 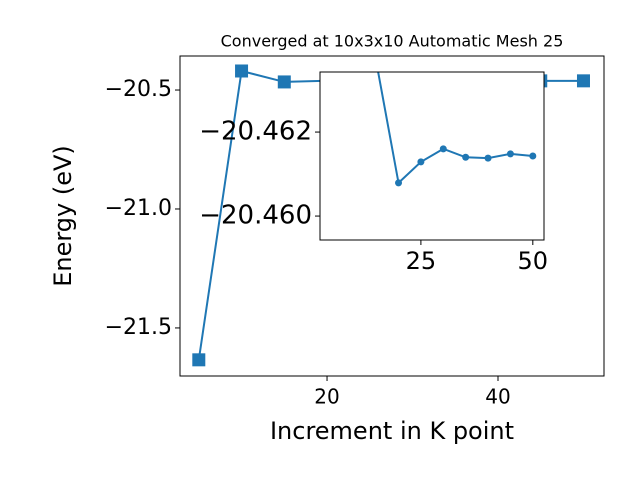 I want to click on x-tick-label: 25, so click(x=421, y=261).